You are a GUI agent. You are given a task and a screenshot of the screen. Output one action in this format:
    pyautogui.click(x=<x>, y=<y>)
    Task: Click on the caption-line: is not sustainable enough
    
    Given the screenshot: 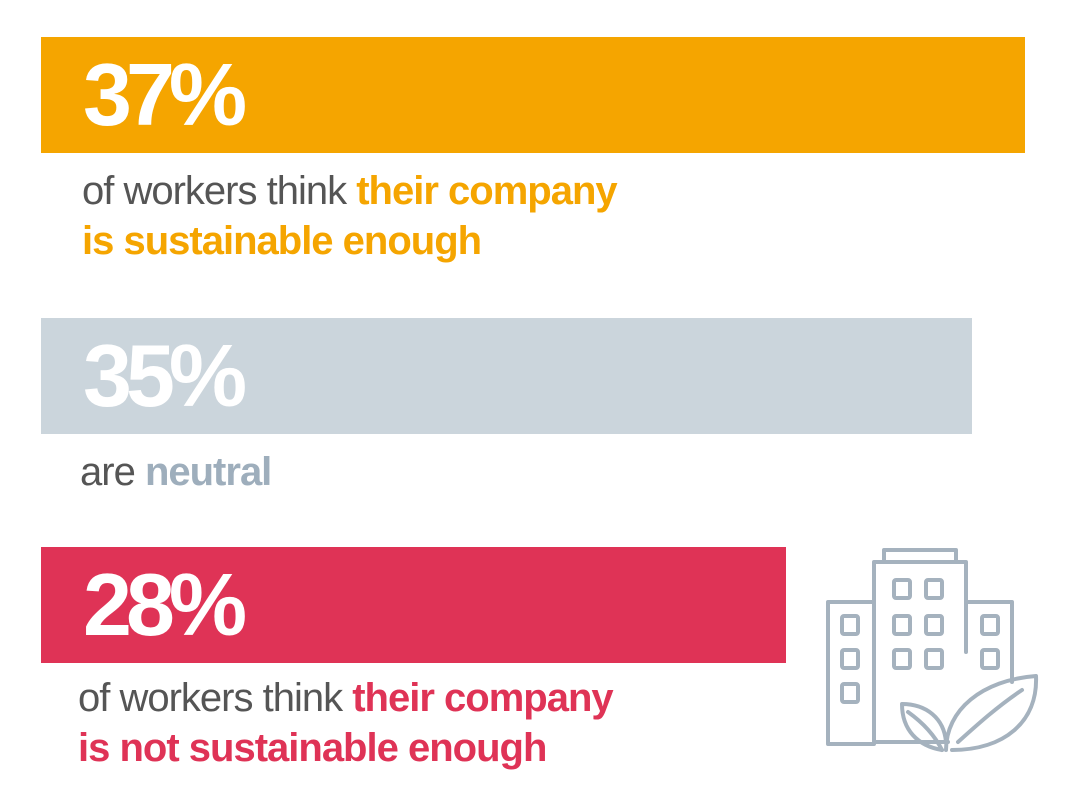 What is the action you would take?
    pyautogui.click(x=345, y=748)
    